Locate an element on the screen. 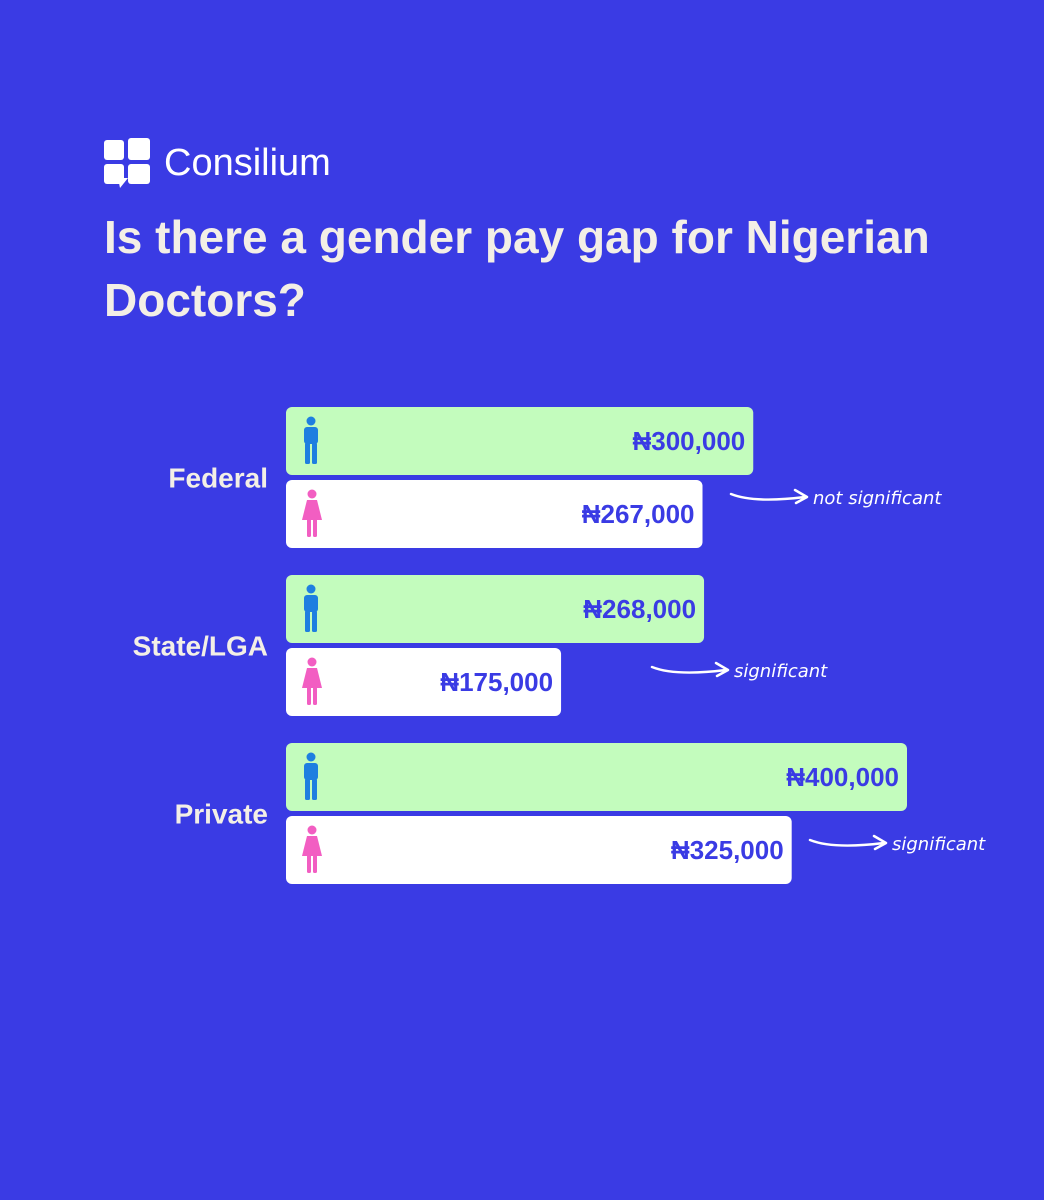 The height and width of the screenshot is (1200, 1044). brand-name: Consilium is located at coordinates (247, 163).